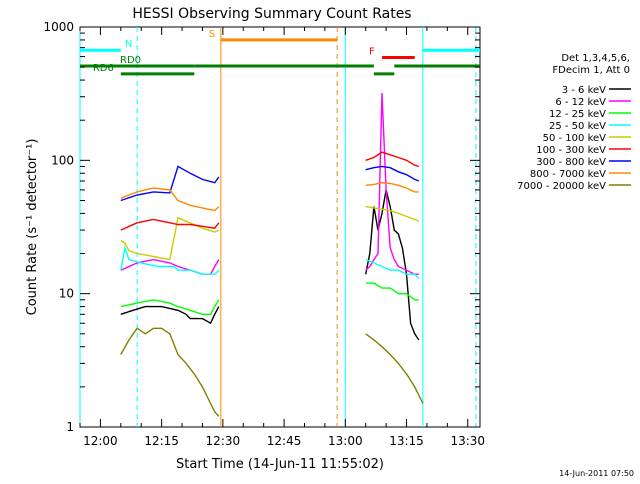 Image resolution: width=640 pixels, height=484 pixels. What do you see at coordinates (280, 52) in the screenshot?
I see `state-bars: N S F RD0 RD6` at bounding box center [280, 52].